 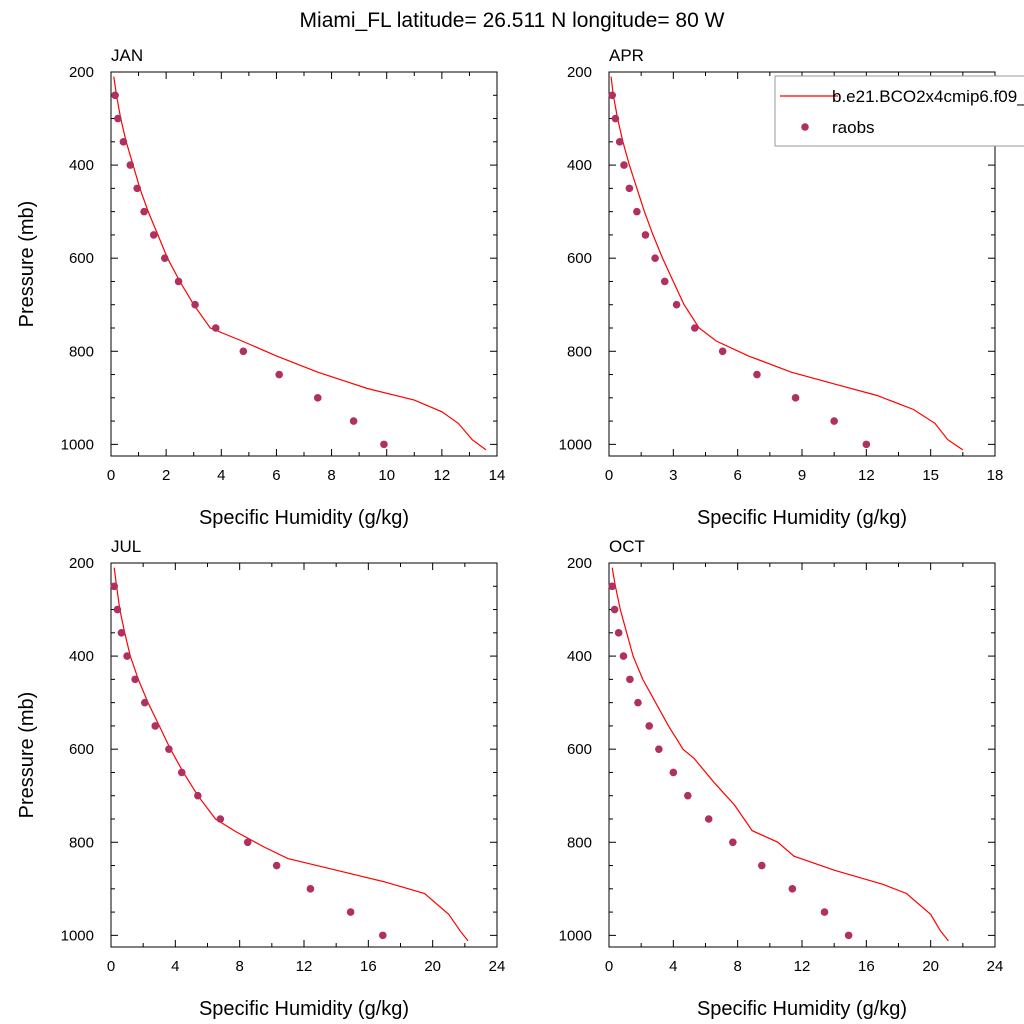 I want to click on x-tick-label: 2, so click(x=166, y=475).